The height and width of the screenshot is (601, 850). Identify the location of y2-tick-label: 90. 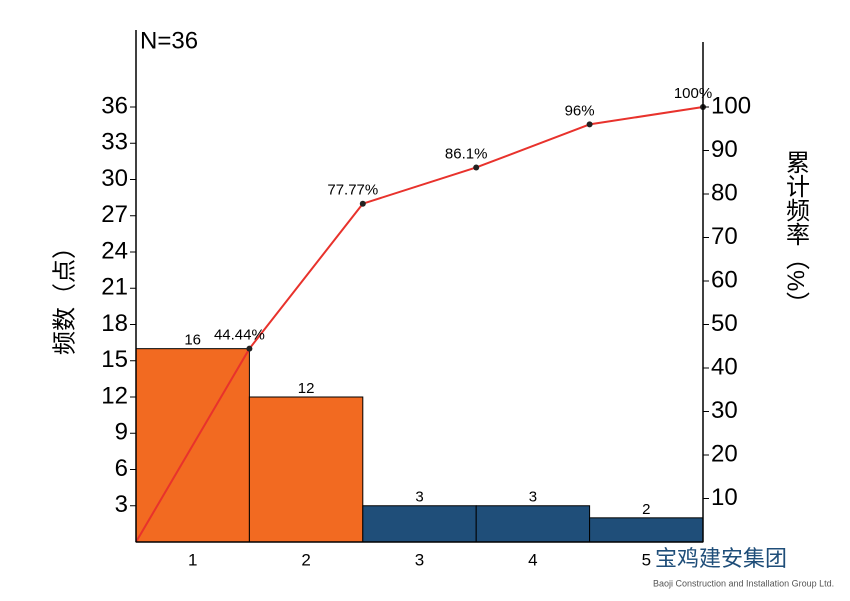
(724, 149).